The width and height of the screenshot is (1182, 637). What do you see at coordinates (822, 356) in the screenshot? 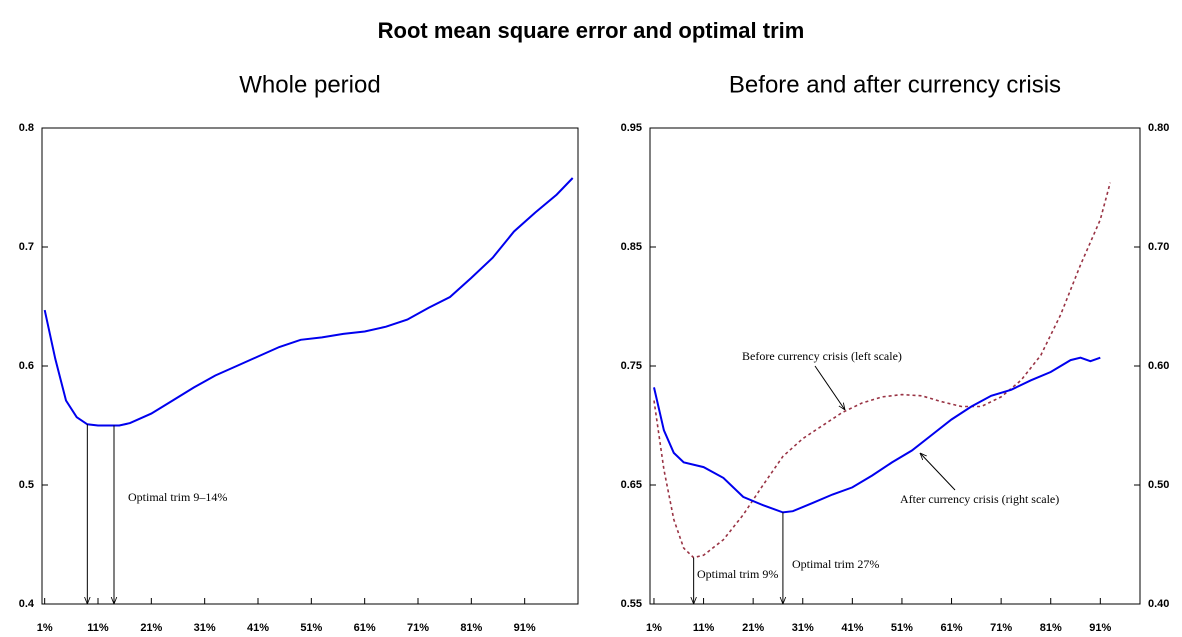
I see `series-label: Before currency crisis (left scale)` at bounding box center [822, 356].